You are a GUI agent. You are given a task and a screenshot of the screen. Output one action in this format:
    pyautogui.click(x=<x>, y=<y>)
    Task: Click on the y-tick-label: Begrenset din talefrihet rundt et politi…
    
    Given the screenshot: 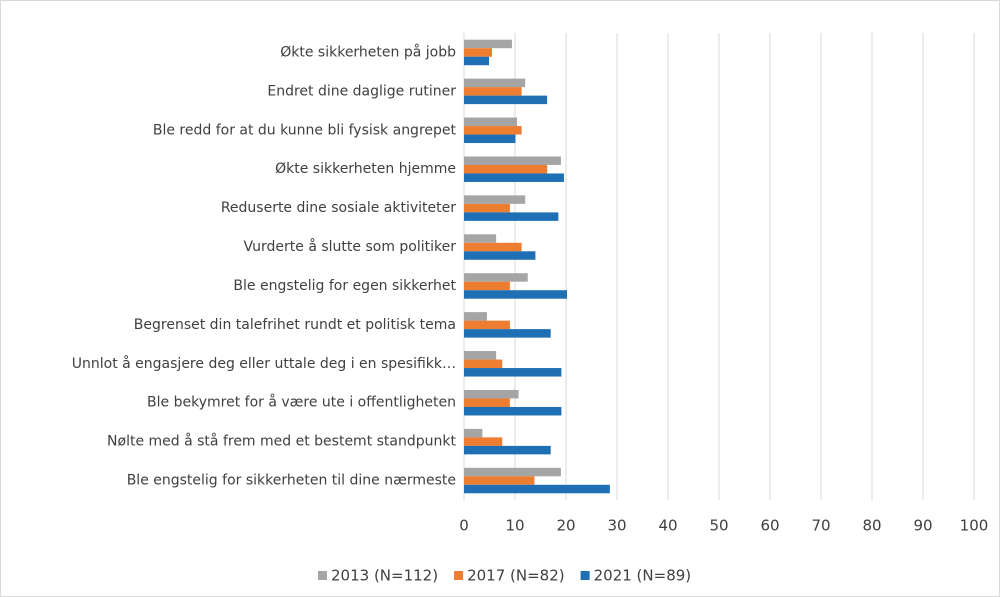 What is the action you would take?
    pyautogui.click(x=295, y=325)
    